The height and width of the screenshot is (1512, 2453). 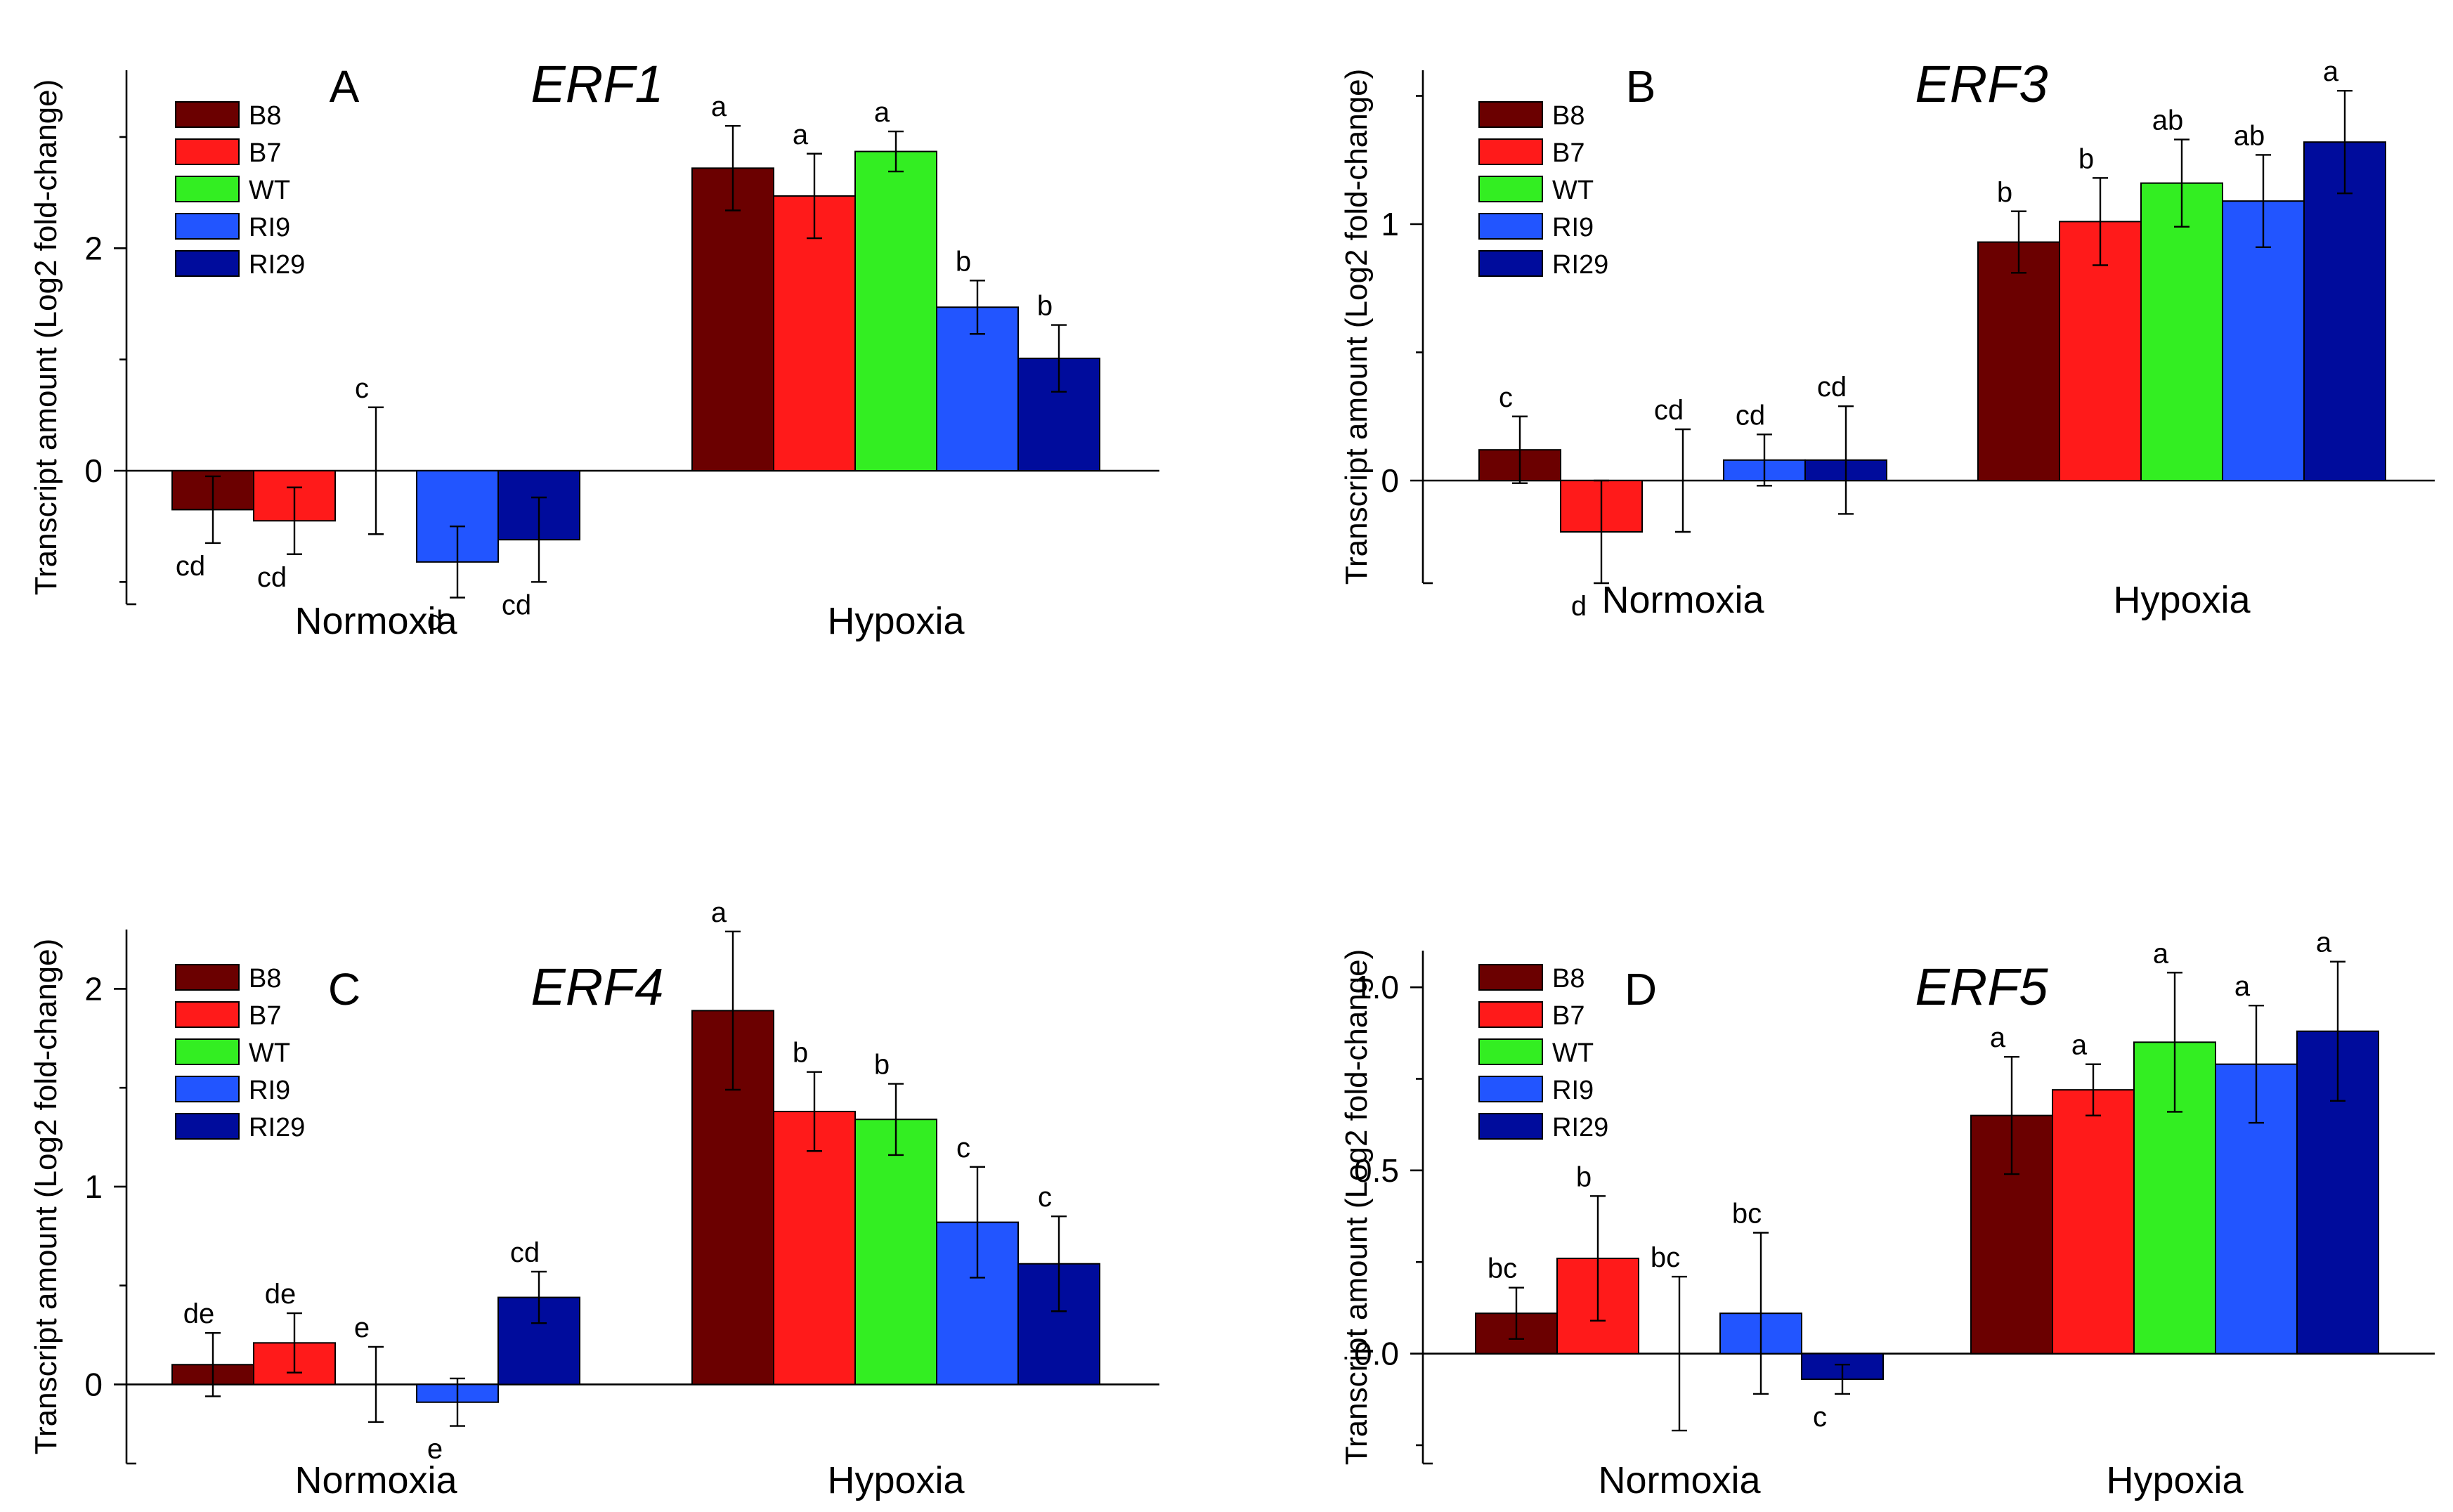 I want to click on panel-letter: C, so click(x=344, y=989).